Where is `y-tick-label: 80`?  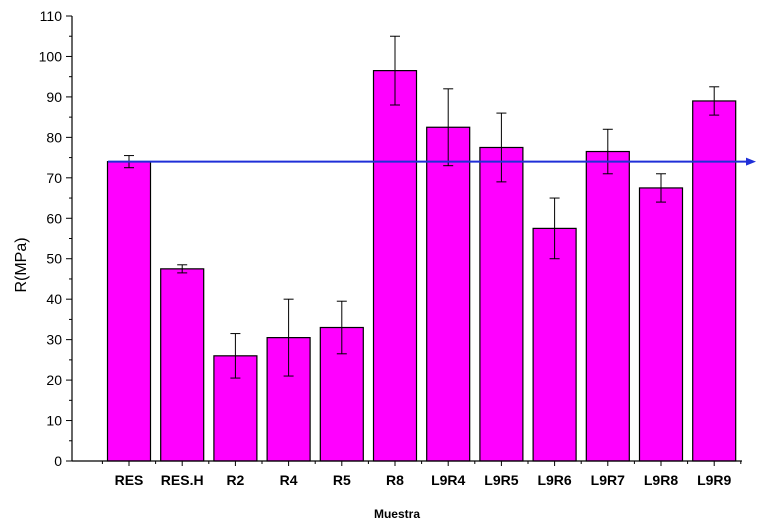
y-tick-label: 80 is located at coordinates (54, 137).